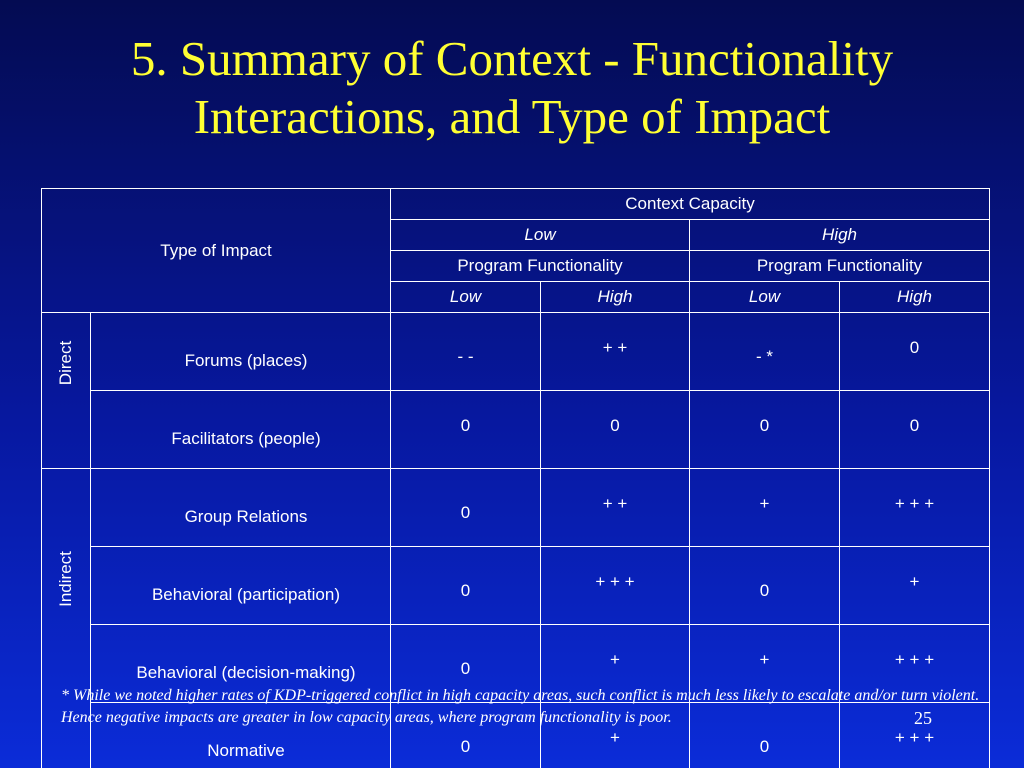  I want to click on slide-title-line1: 5. Summary of Context - Functionality, so click(512, 58).